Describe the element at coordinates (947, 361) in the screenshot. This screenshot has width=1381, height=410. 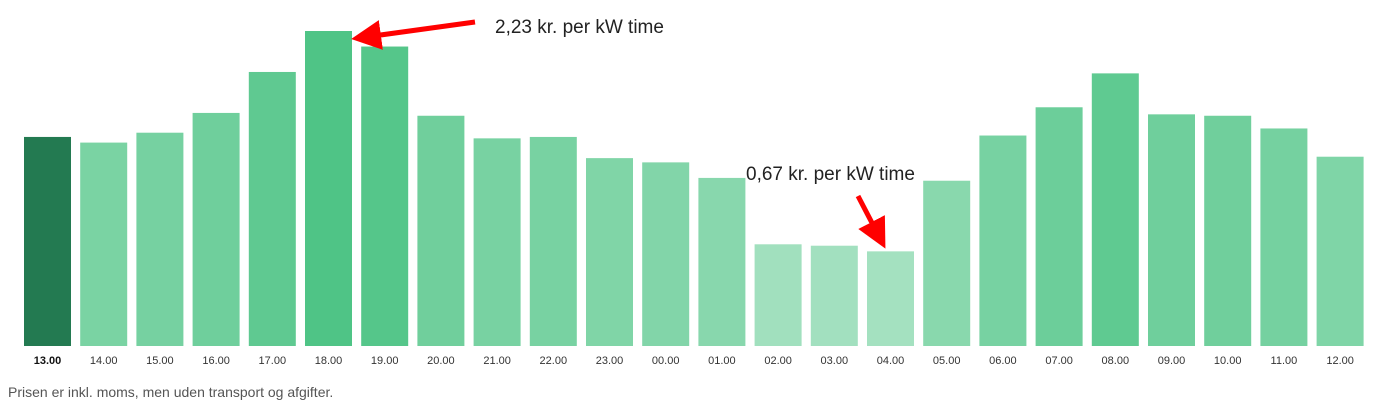
I see `x-tick-label: 05.00` at that location.